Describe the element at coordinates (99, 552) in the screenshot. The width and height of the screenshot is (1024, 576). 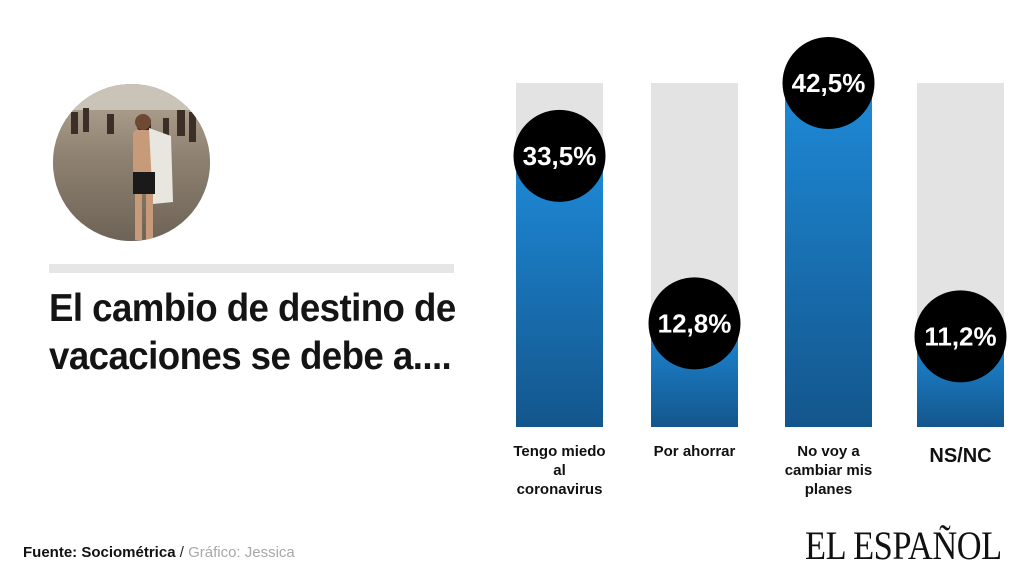
I see `source-label: Fuente: Sociométrica` at that location.